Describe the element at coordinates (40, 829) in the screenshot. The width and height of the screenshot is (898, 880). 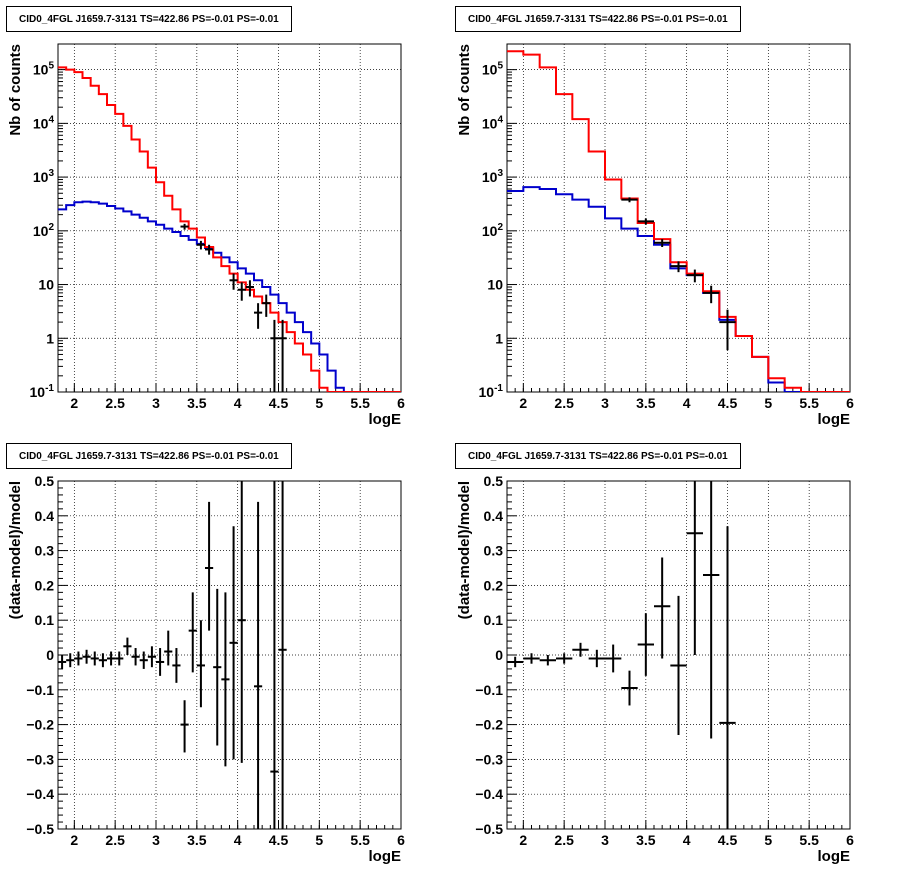
I see `y-tick-label: −0.5` at that location.